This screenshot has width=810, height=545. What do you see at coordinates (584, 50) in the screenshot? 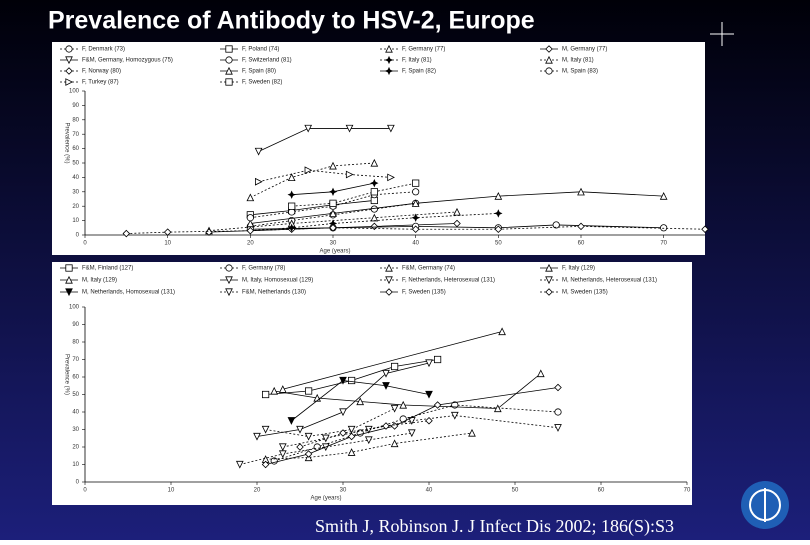
I see `legend-label: M, Germany (77)` at bounding box center [584, 50].